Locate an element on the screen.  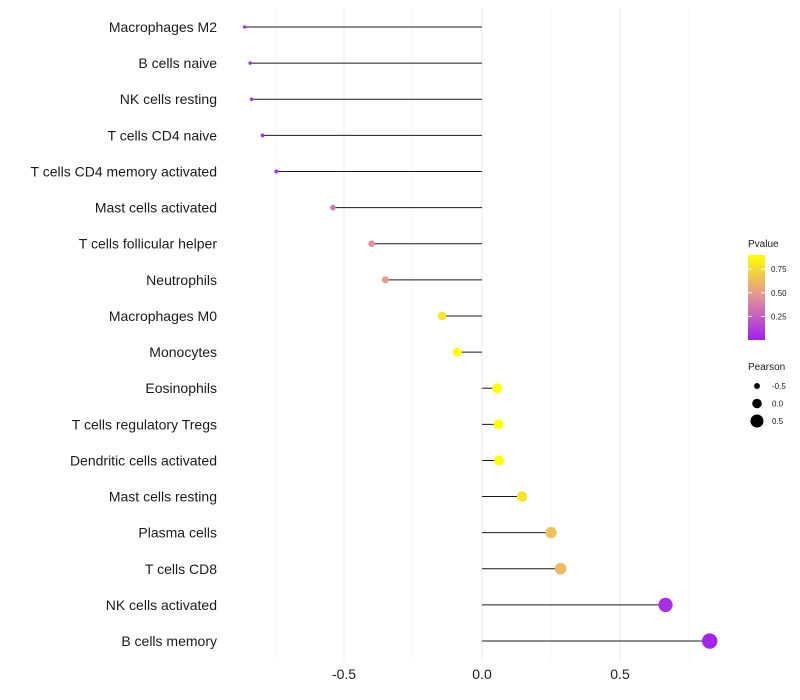
x-axis-ticks: -0.5 0.0 0.5 is located at coordinates (481, 674).